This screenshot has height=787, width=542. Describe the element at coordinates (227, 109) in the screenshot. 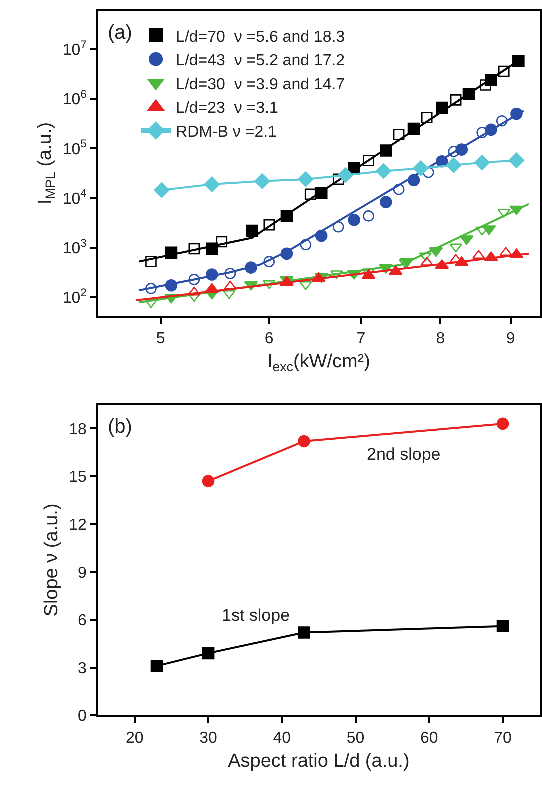

I see `legend-label: L/d=23 ν =3.1` at that location.